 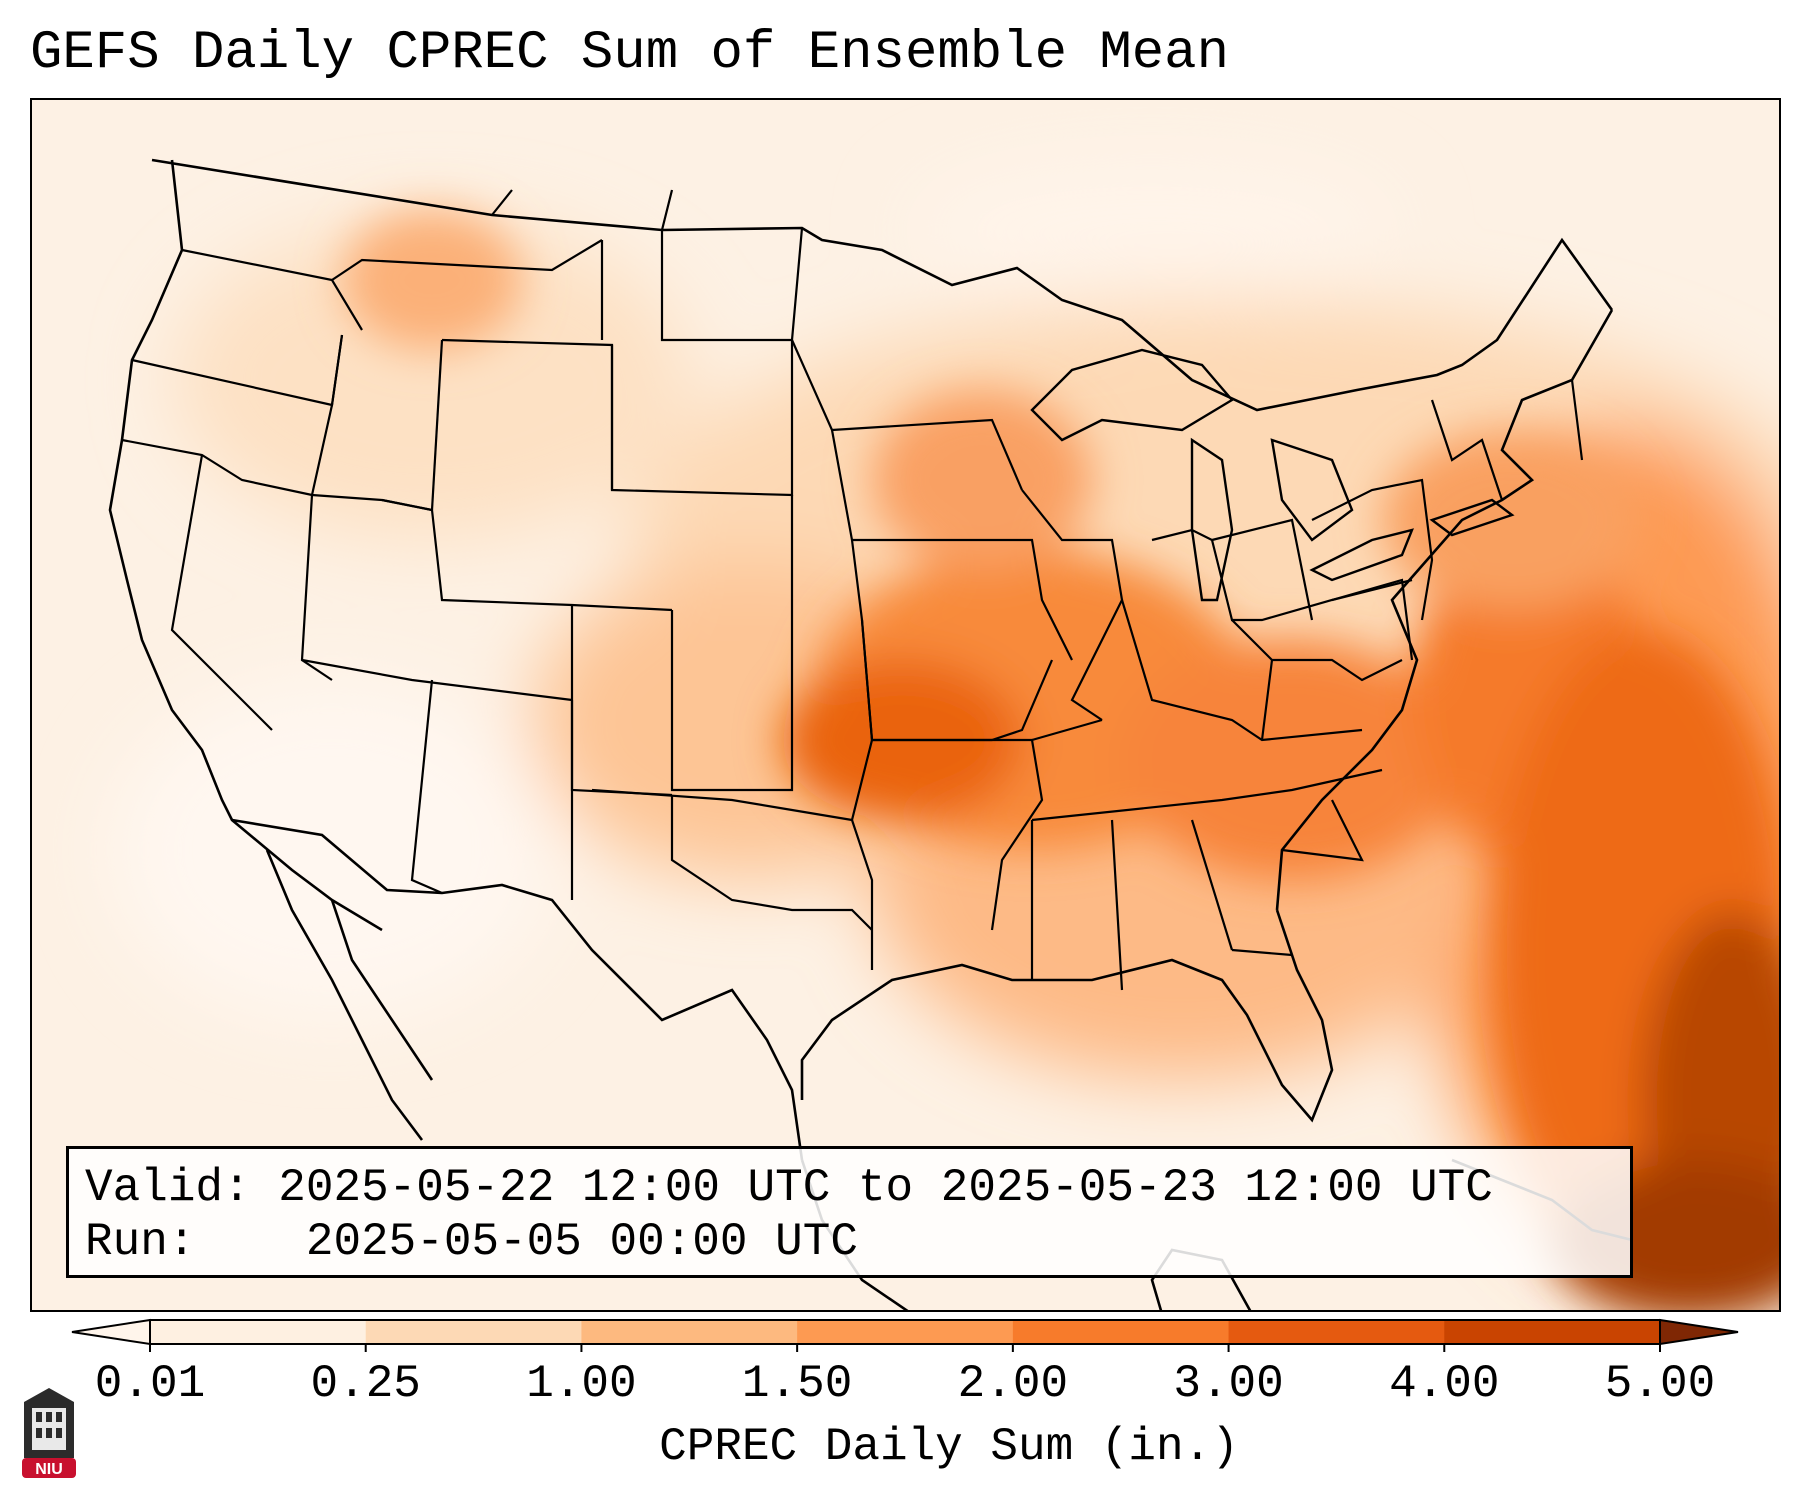 I want to click on lake-superior, so click(x=1132, y=395).